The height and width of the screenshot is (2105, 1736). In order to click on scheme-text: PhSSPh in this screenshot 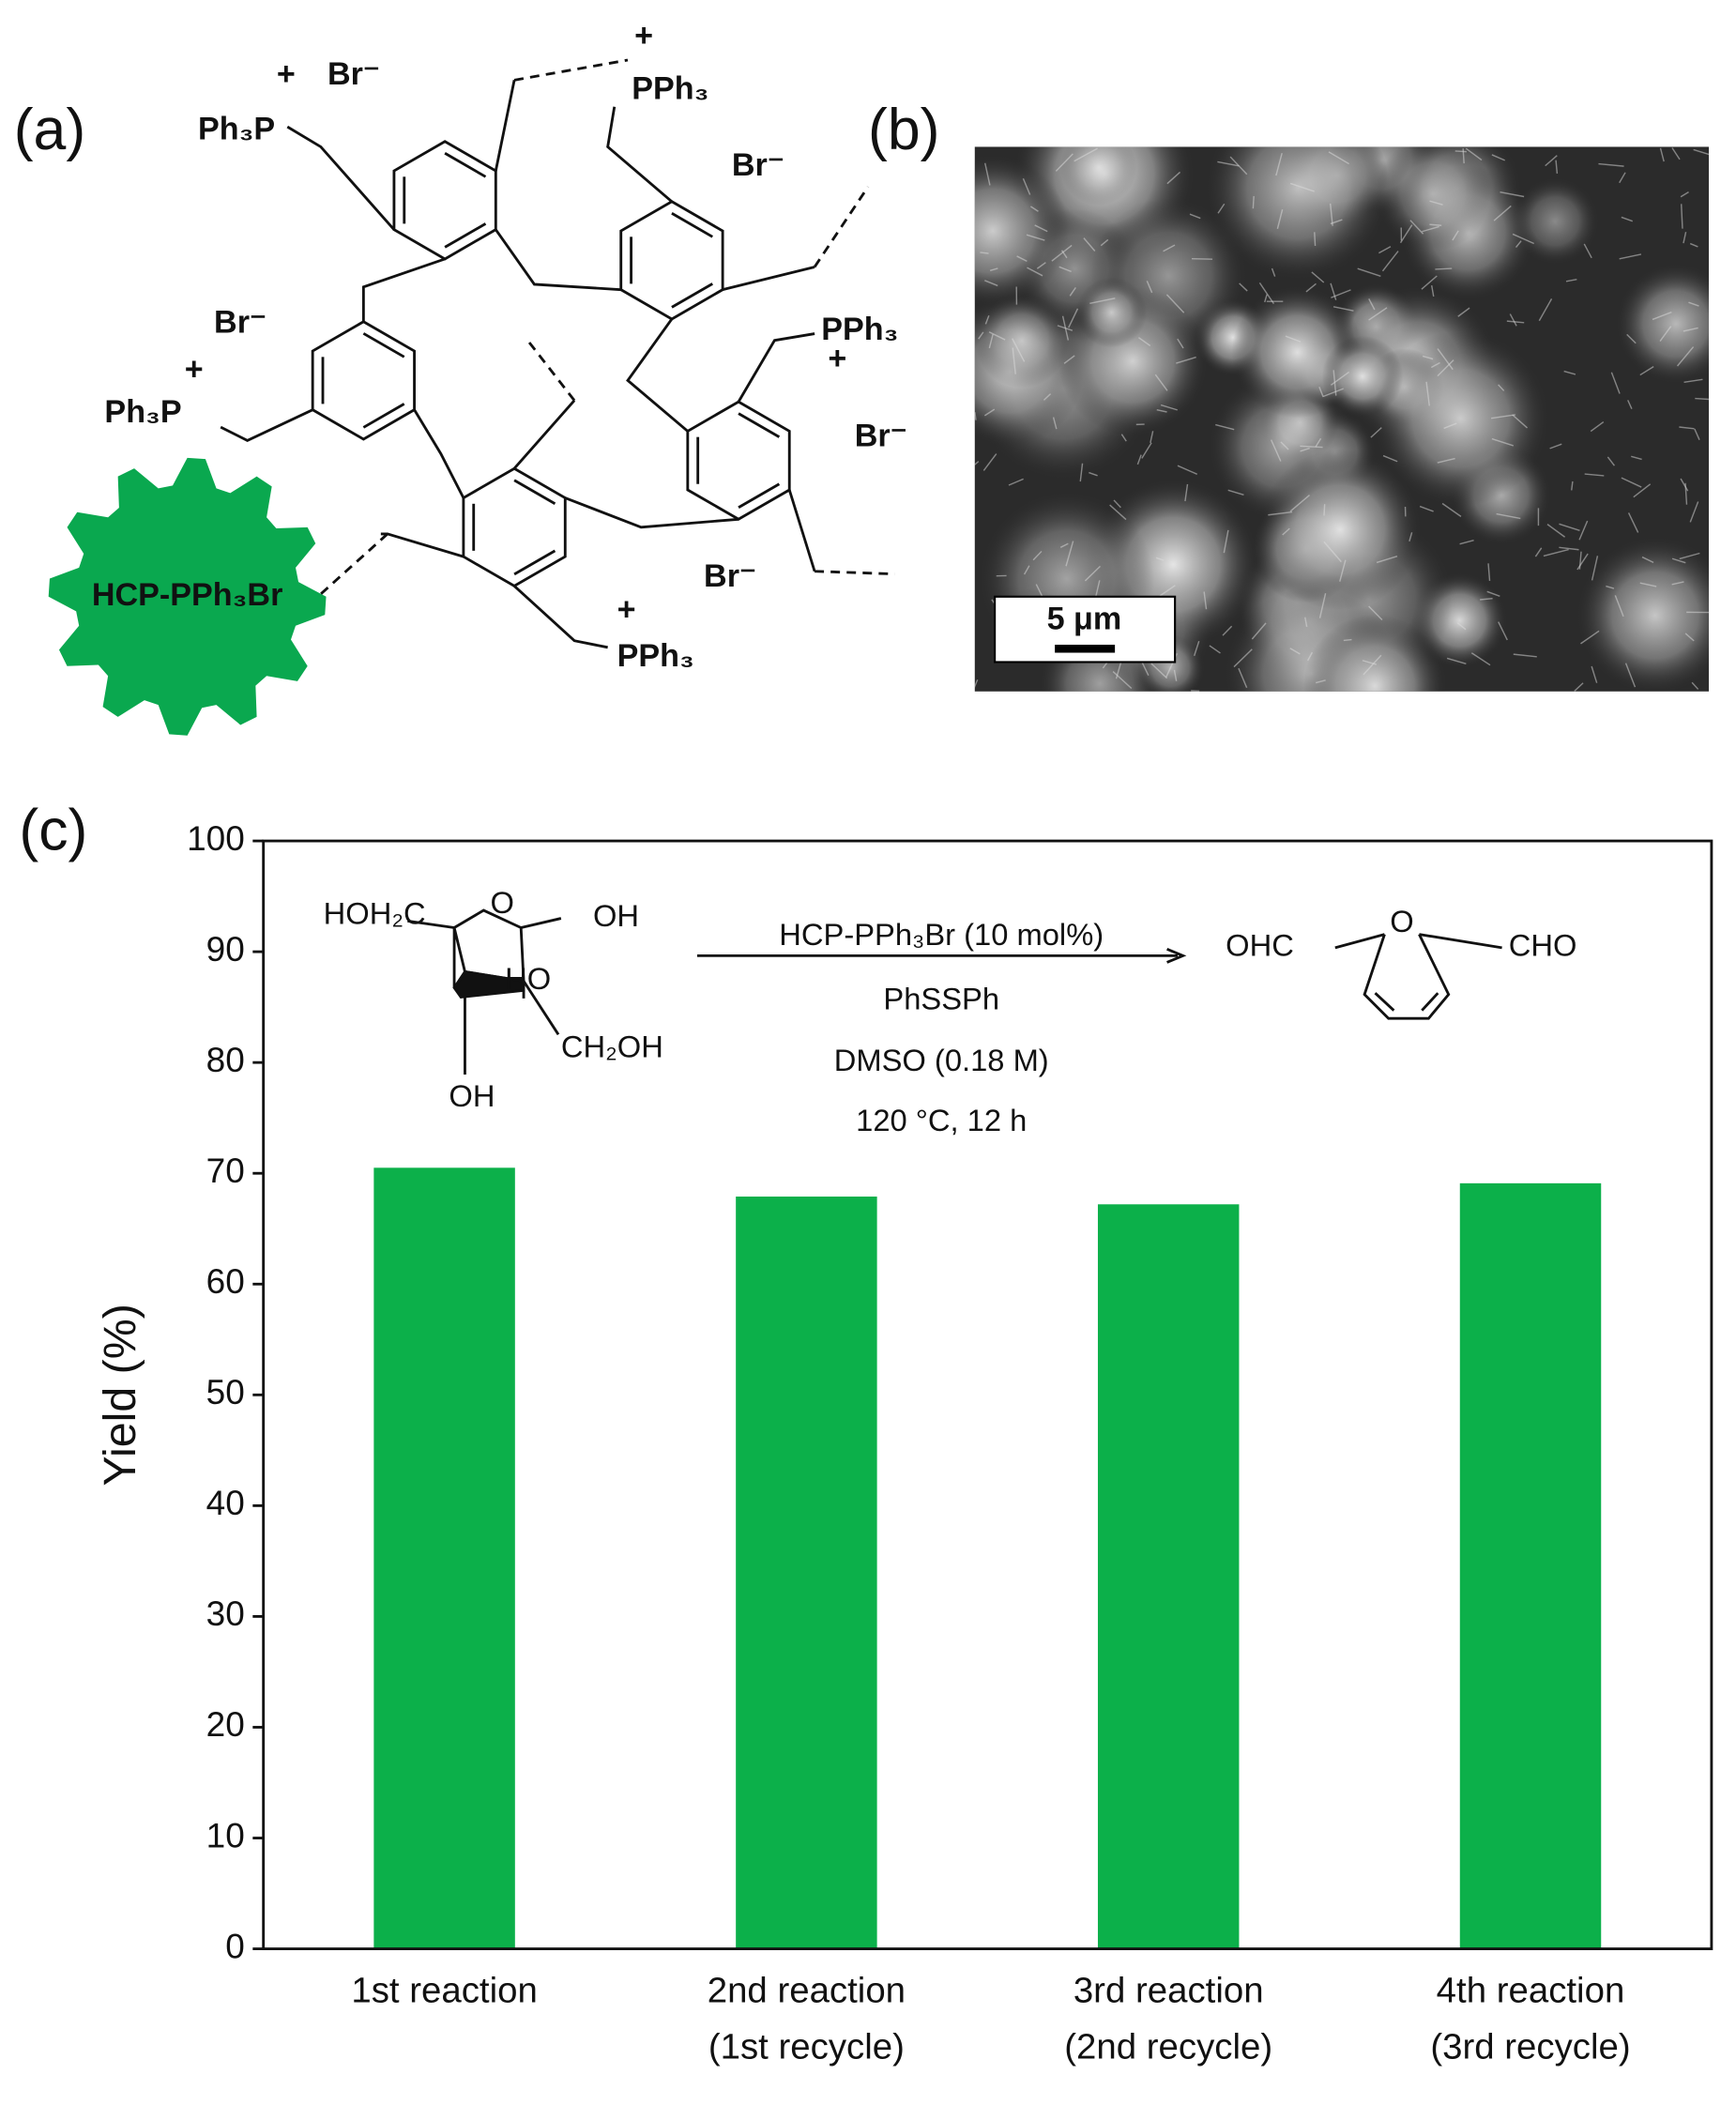, I will do `click(941, 998)`.